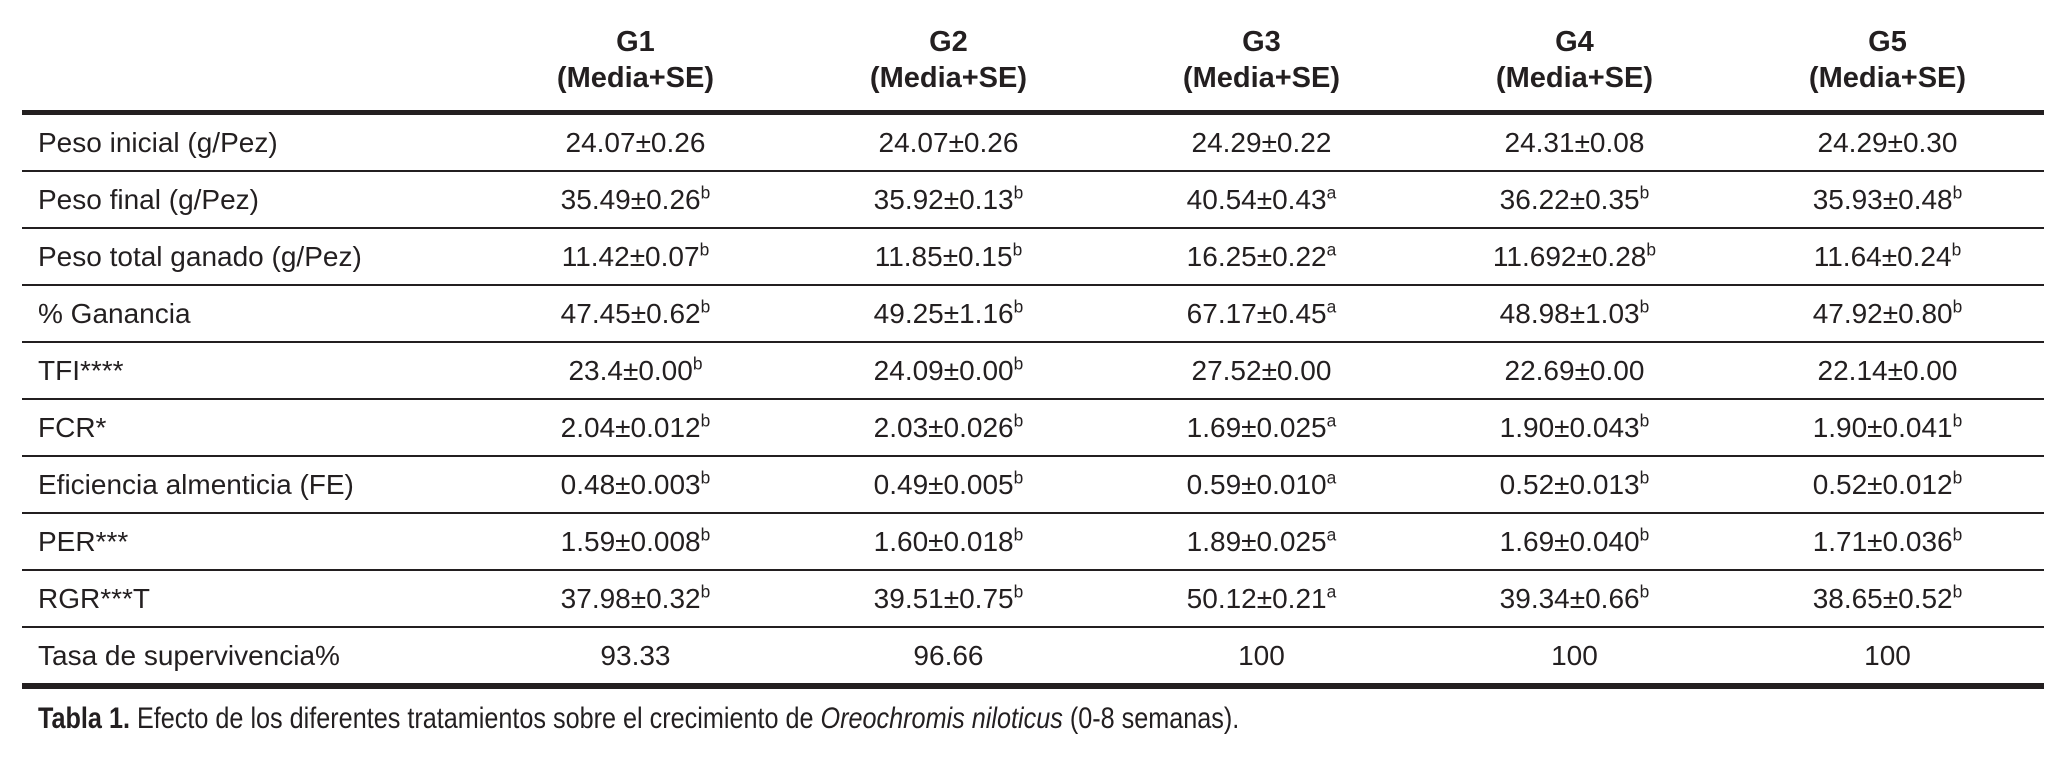 The width and height of the screenshot is (2067, 767). I want to click on row-label: TFI****, so click(250, 371).